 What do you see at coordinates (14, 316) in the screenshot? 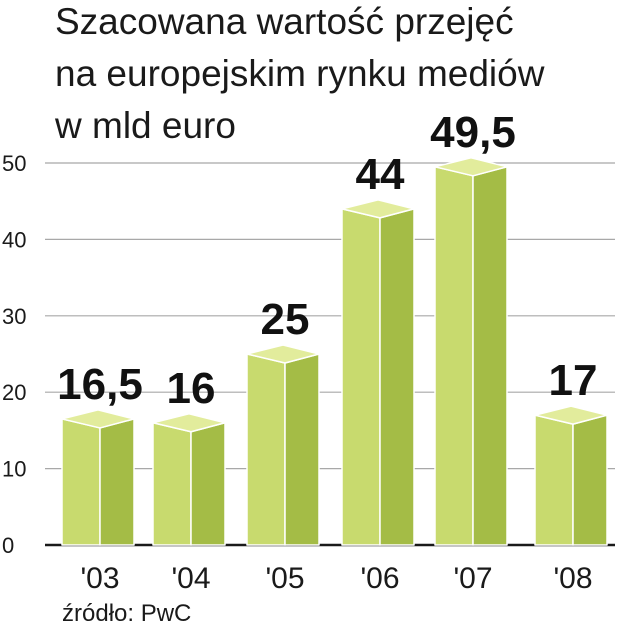
I see `y-tick-label: 30` at bounding box center [14, 316].